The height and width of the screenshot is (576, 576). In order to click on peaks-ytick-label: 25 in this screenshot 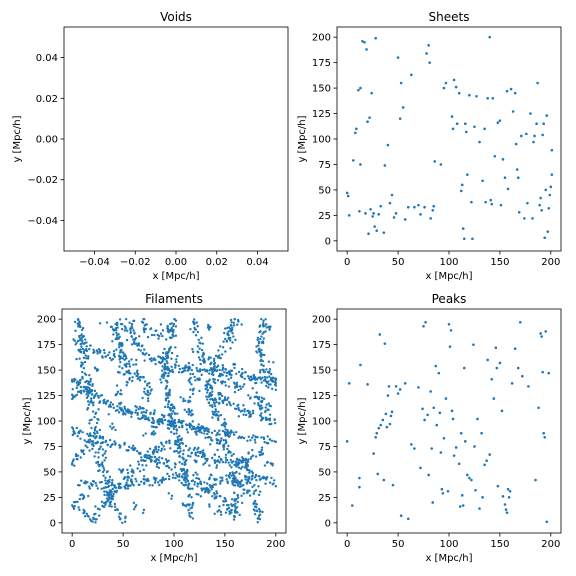, I will do `click(324, 498)`.